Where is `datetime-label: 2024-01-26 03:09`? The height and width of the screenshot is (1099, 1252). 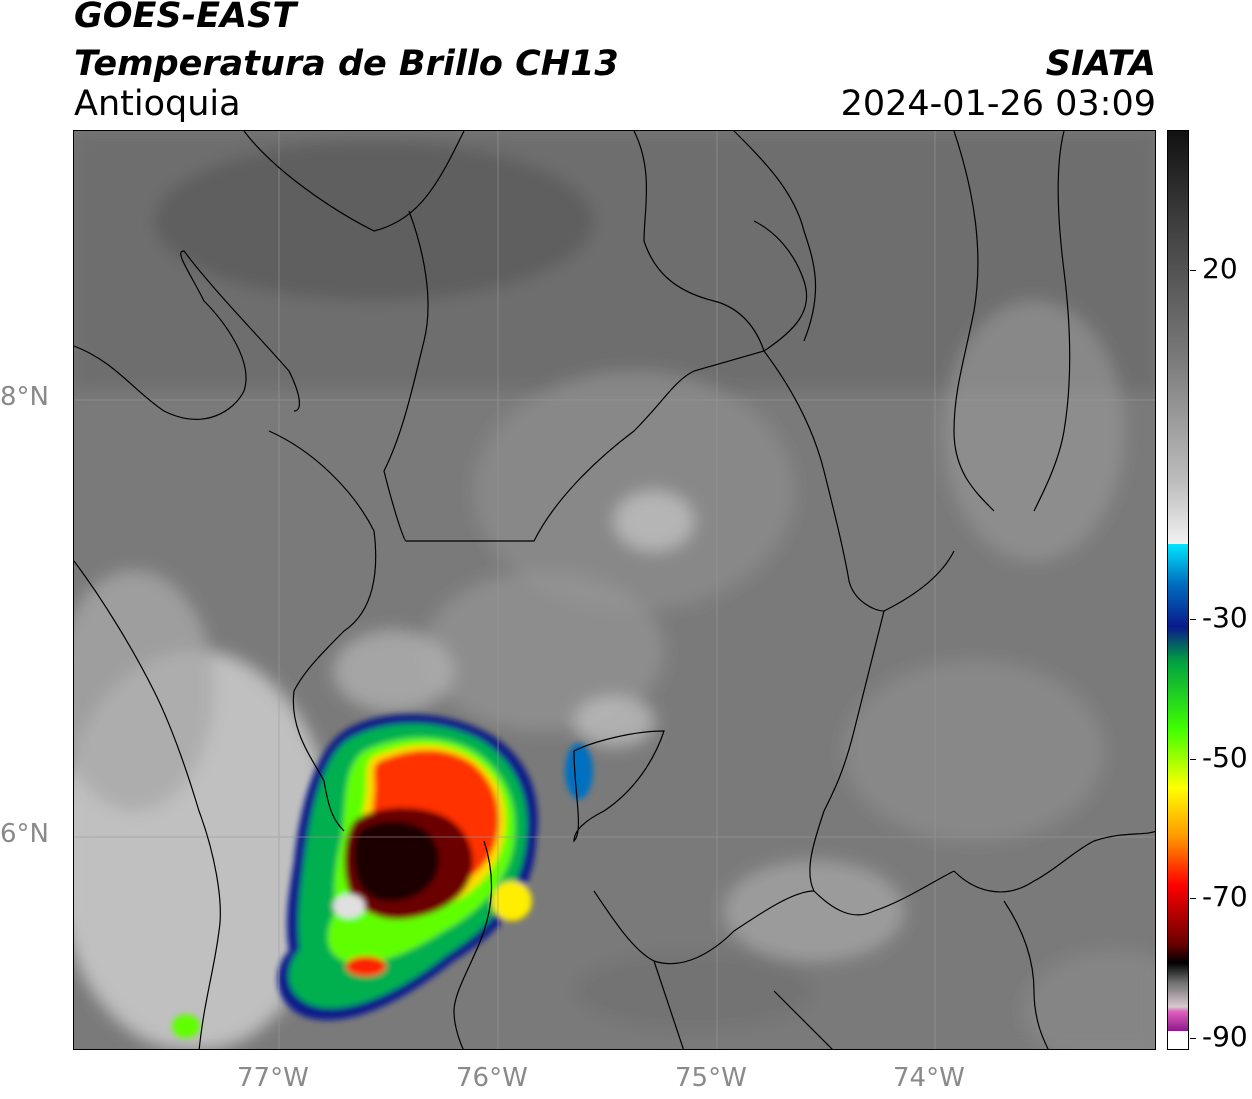 datetime-label: 2024-01-26 03:09 is located at coordinates (998, 104).